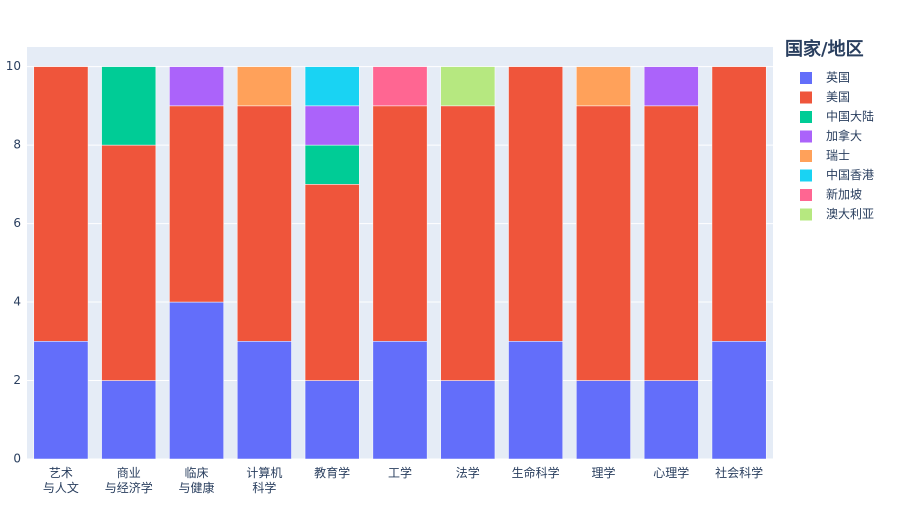 The width and height of the screenshot is (900, 531). I want to click on x-tick-label: 法学, so click(468, 472).